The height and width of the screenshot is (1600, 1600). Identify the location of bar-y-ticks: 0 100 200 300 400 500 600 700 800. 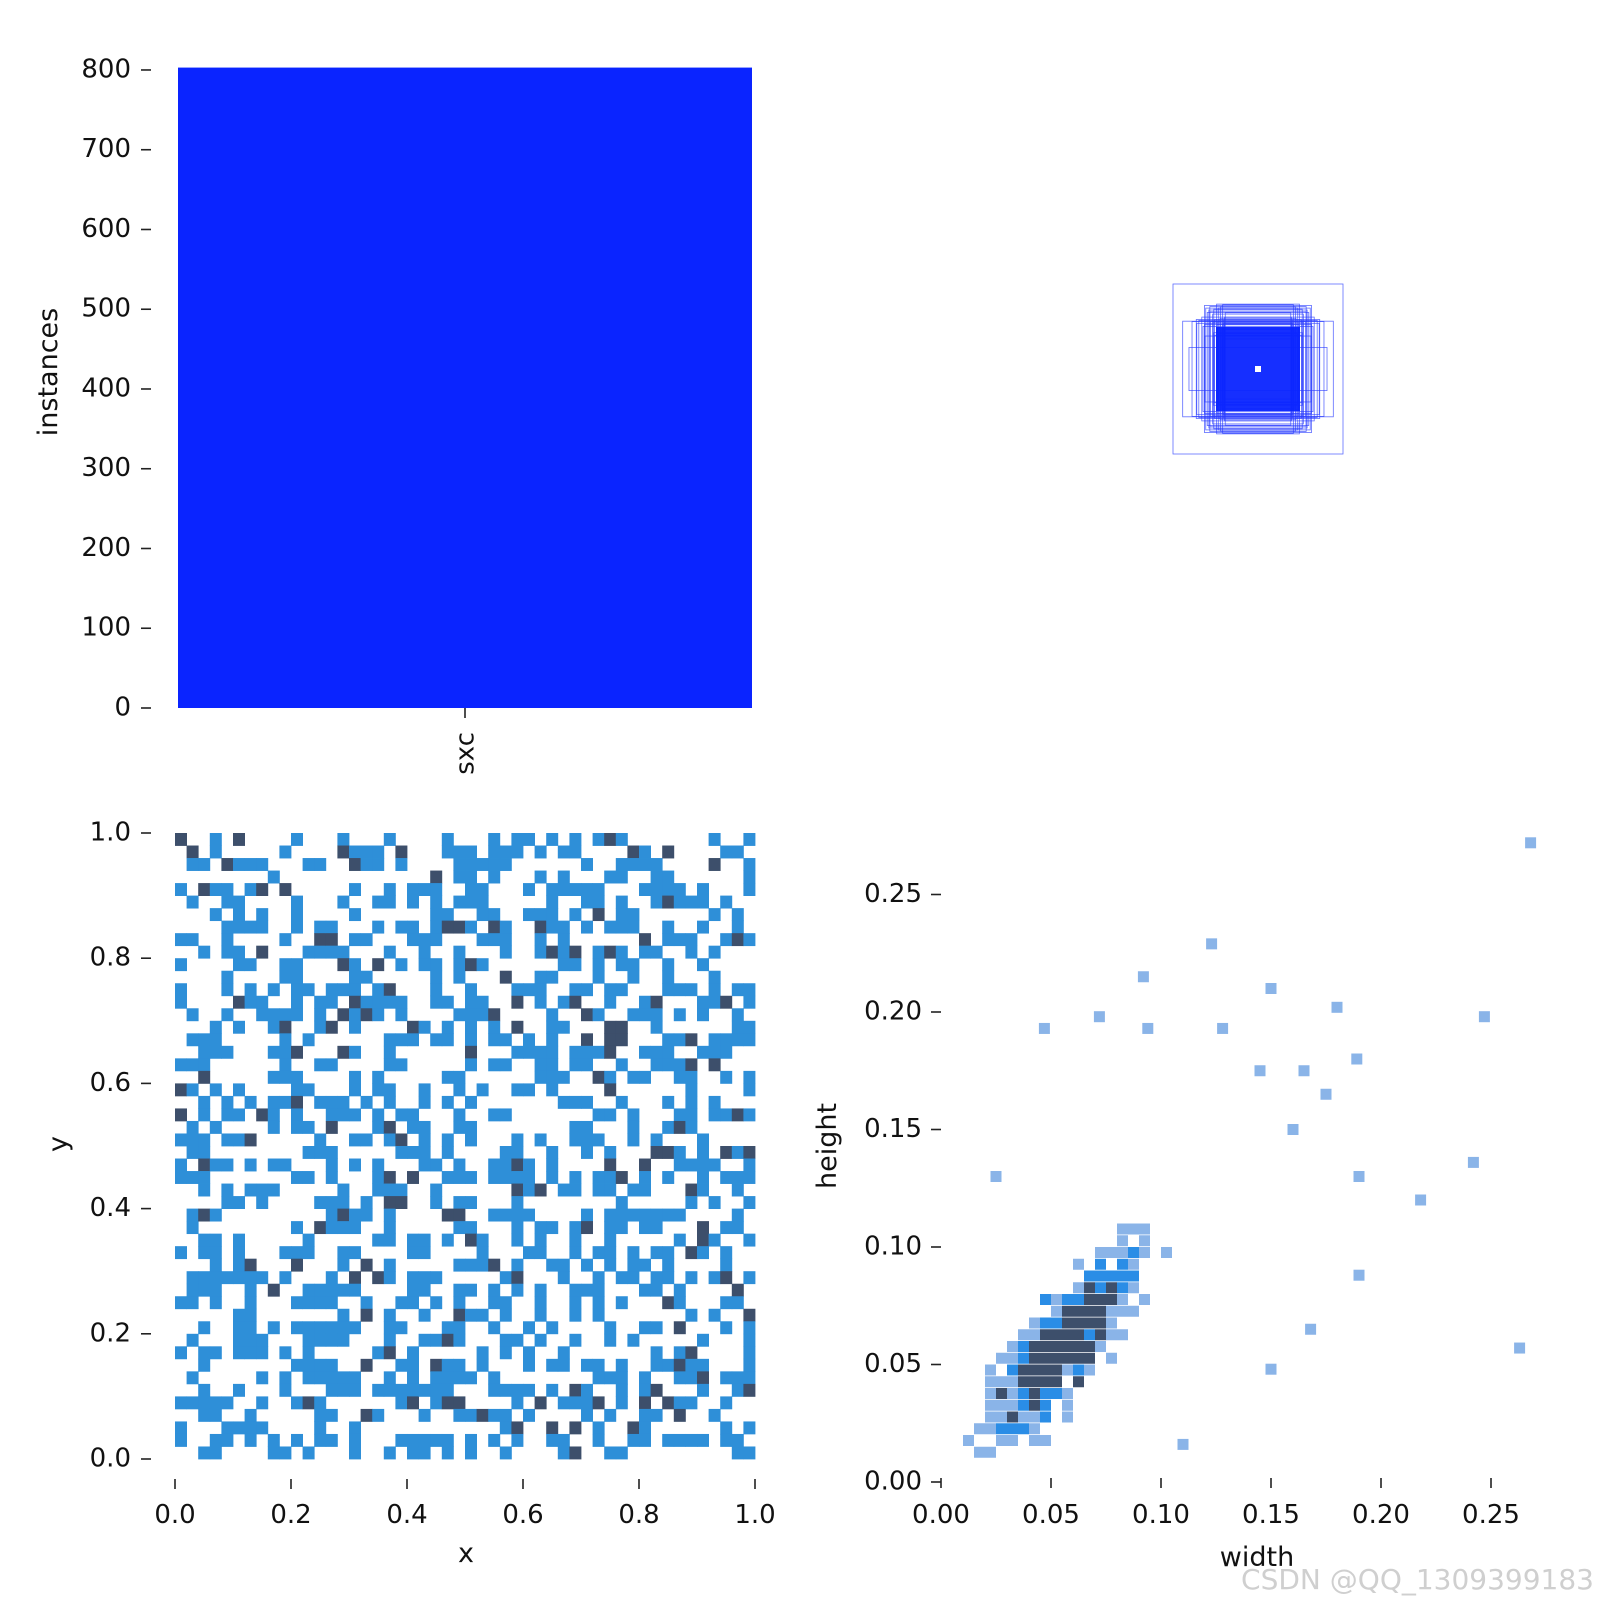
(116, 388).